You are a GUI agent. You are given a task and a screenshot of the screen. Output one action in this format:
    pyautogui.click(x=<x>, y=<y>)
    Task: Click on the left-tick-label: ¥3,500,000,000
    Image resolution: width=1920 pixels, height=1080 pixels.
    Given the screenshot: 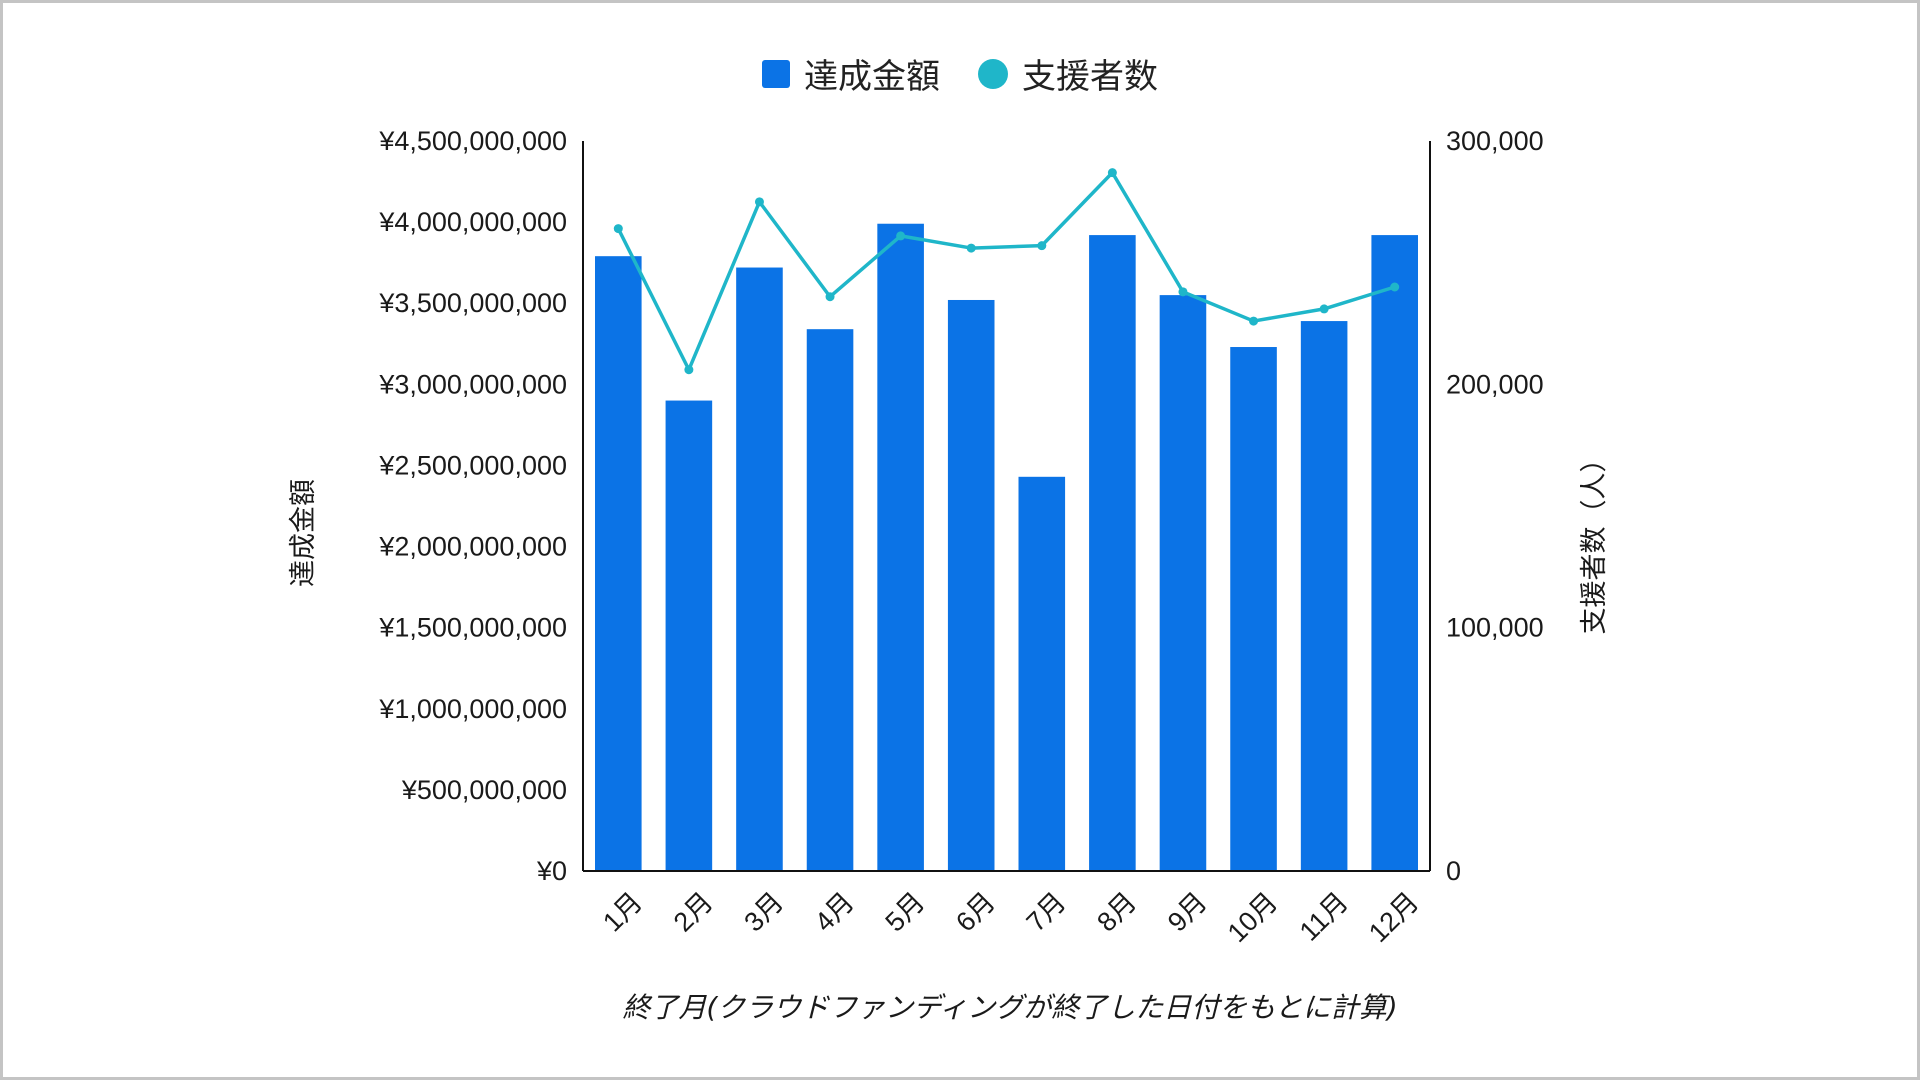 What is the action you would take?
    pyautogui.click(x=472, y=303)
    